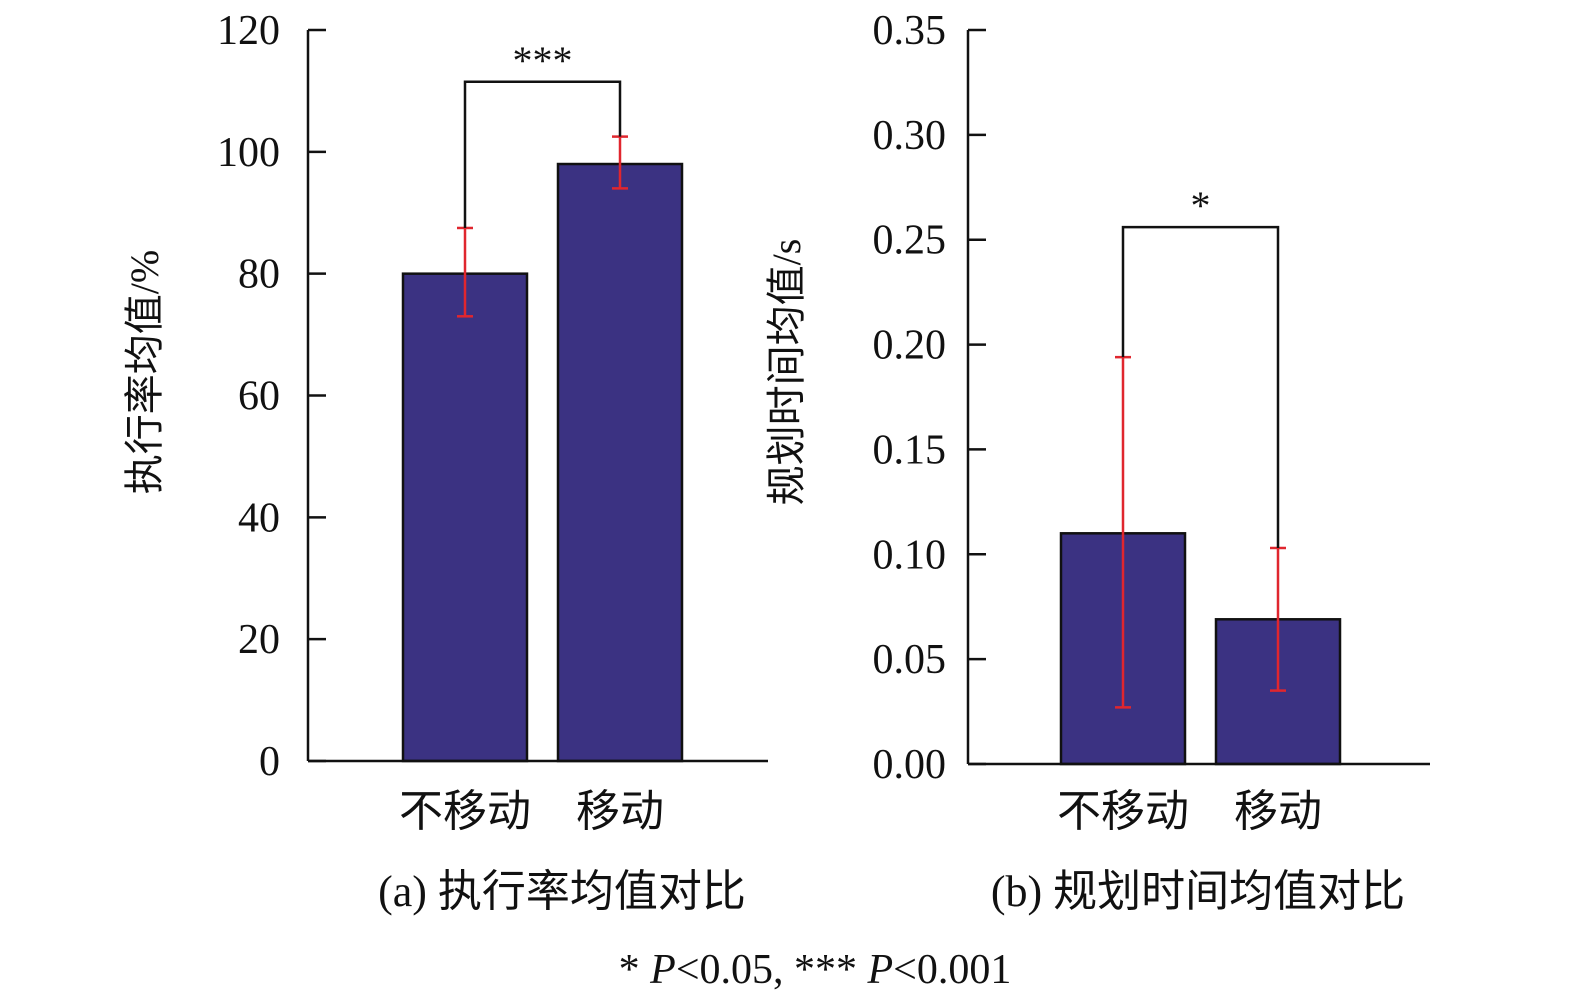 Image resolution: width=1575 pixels, height=1007 pixels. I want to click on caption-b: (b) 规划时间均值对比, so click(1198, 891).